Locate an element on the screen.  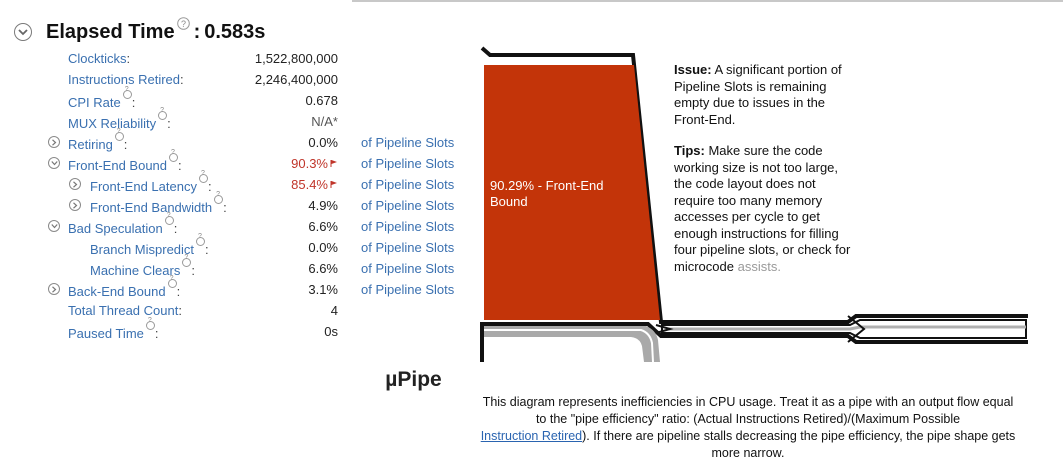
front-end-bound-label: 90.29% - Front-End Bound is located at coordinates (547, 193).